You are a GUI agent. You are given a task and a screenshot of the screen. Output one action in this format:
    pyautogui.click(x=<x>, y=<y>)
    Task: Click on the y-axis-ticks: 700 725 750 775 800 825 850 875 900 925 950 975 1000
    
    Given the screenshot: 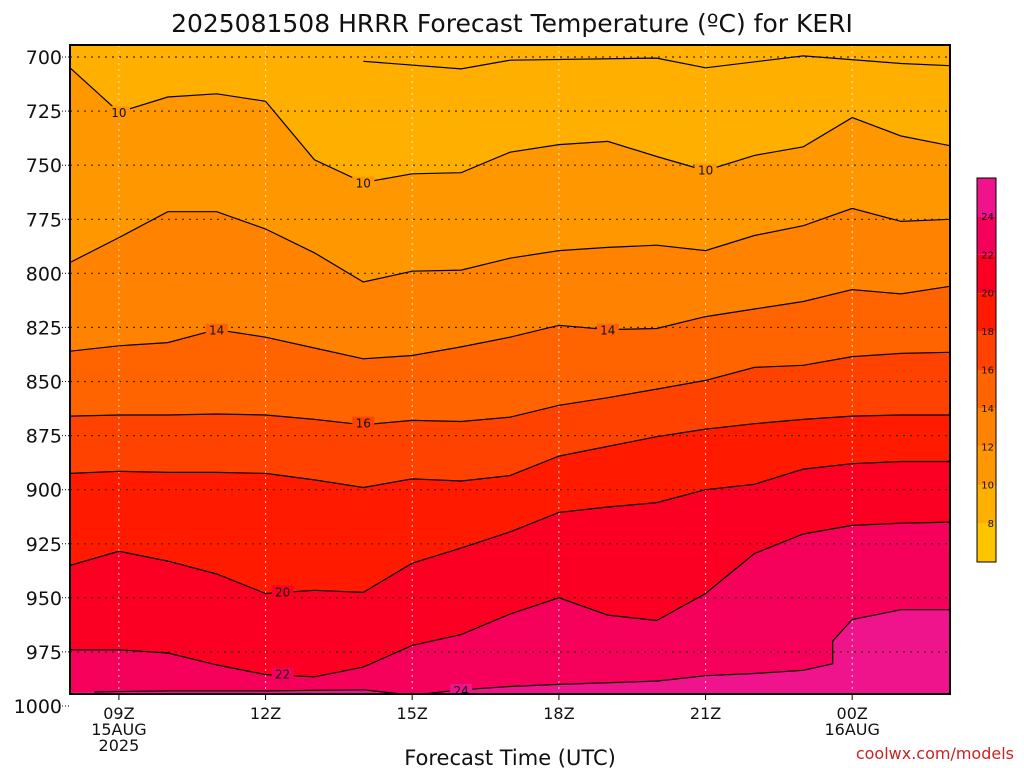 What is the action you would take?
    pyautogui.click(x=42, y=382)
    